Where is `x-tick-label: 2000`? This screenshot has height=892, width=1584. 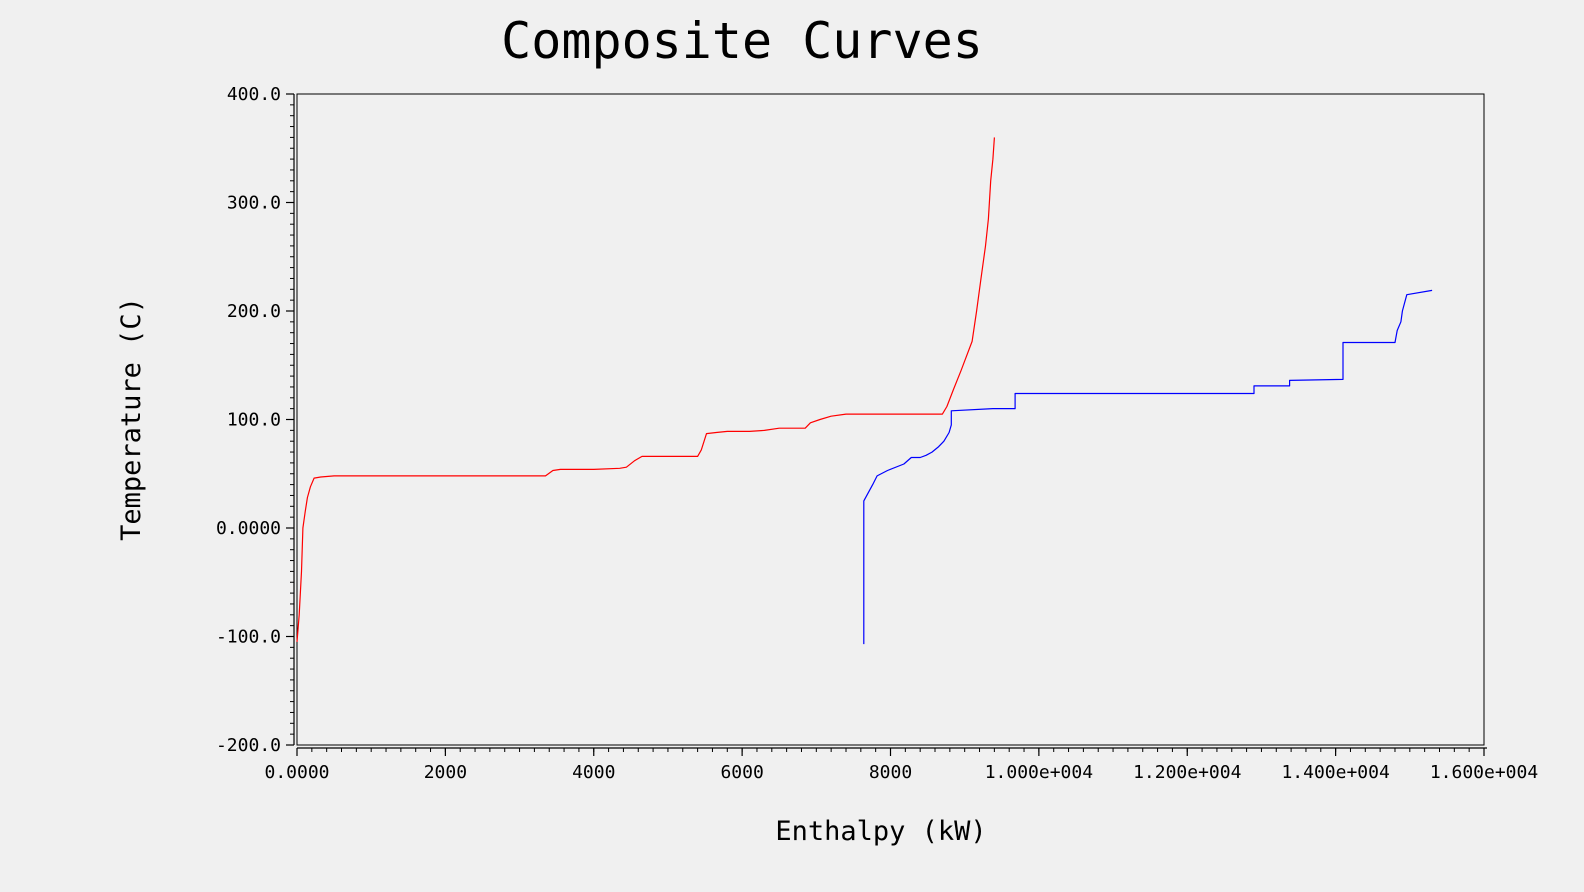 x-tick-label: 2000 is located at coordinates (445, 772).